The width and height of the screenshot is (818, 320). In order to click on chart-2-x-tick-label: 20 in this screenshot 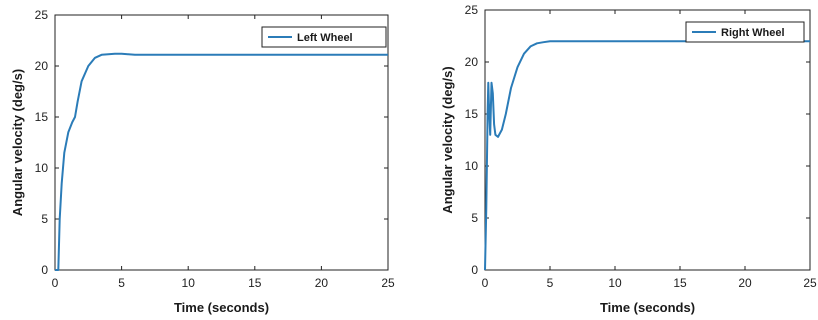, I will do `click(745, 283)`.